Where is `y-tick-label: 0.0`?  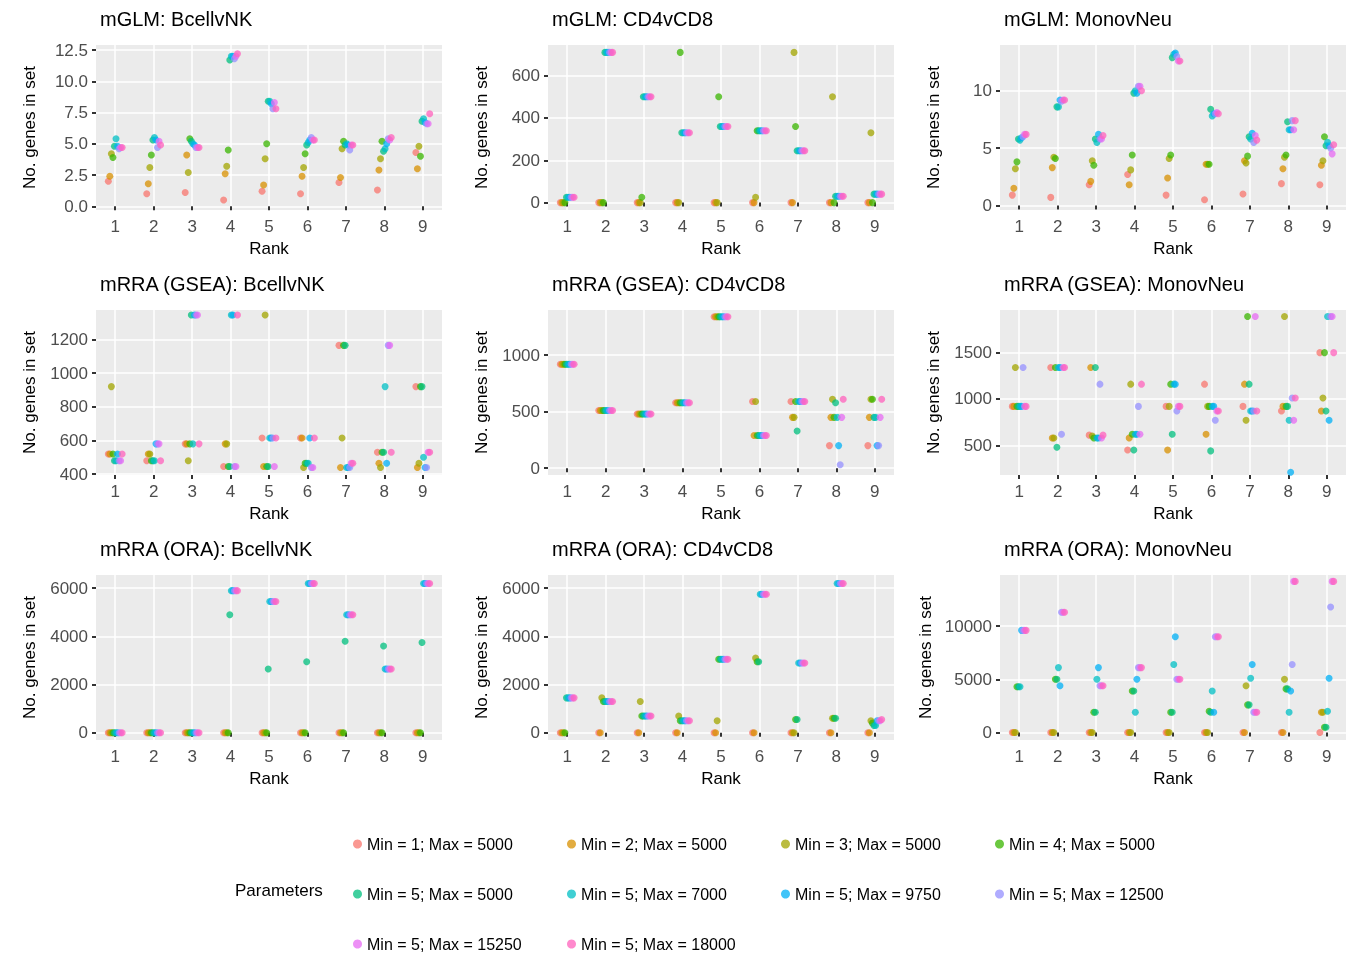 y-tick-label: 0.0 is located at coordinates (76, 206).